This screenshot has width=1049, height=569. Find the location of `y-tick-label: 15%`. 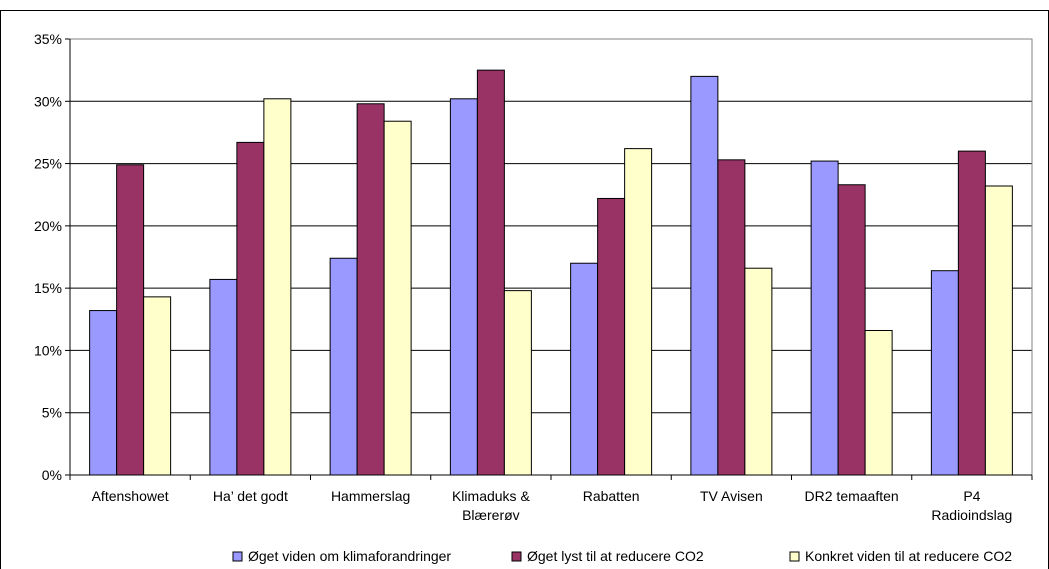

y-tick-label: 15% is located at coordinates (48, 288).